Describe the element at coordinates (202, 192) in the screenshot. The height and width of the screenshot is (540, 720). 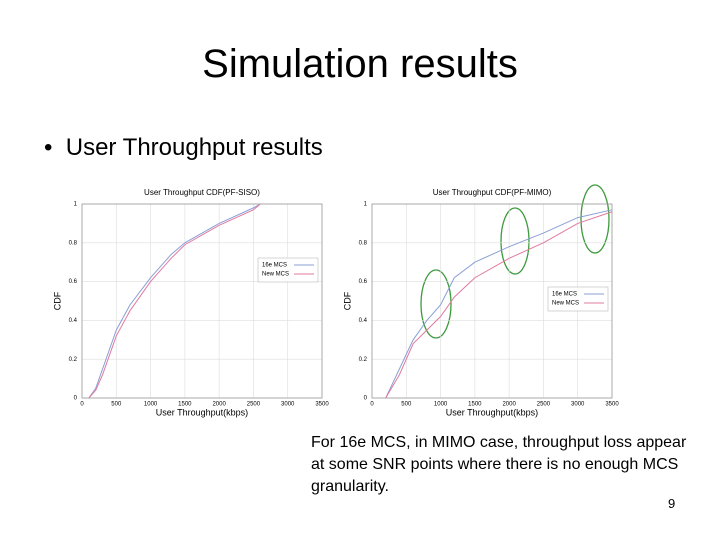
I see `chart-title: User Throughput CDF(PF-SISO)` at that location.